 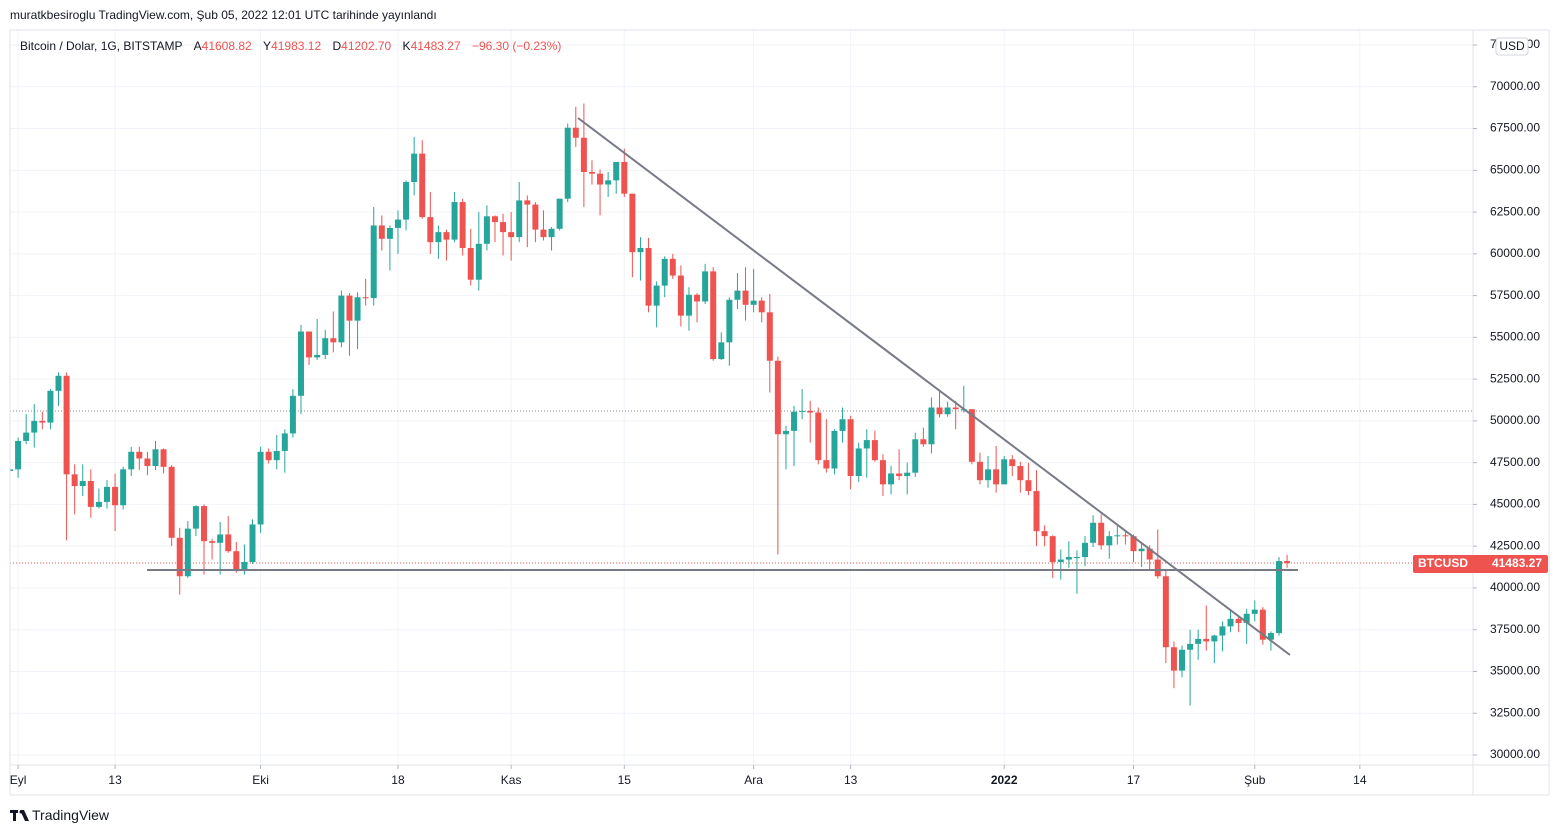 What do you see at coordinates (1515, 504) in the screenshot?
I see `y-tick-label: 45000.00` at bounding box center [1515, 504].